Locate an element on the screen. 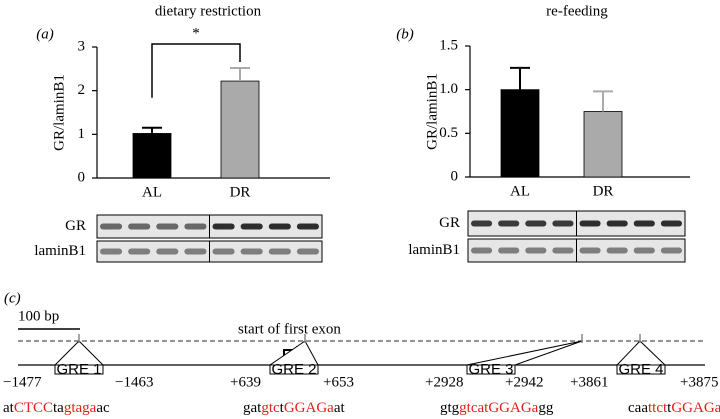 This screenshot has height=419, width=720. gre-label: GRE 3 is located at coordinates (490, 369).